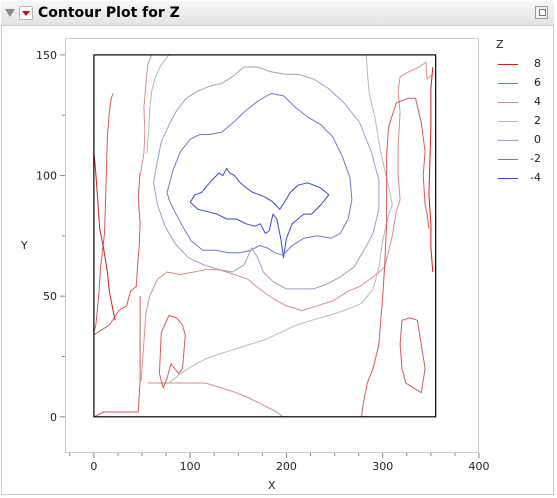 The width and height of the screenshot is (557, 498). What do you see at coordinates (535, 158) in the screenshot?
I see `legend-label: -2` at bounding box center [535, 158].